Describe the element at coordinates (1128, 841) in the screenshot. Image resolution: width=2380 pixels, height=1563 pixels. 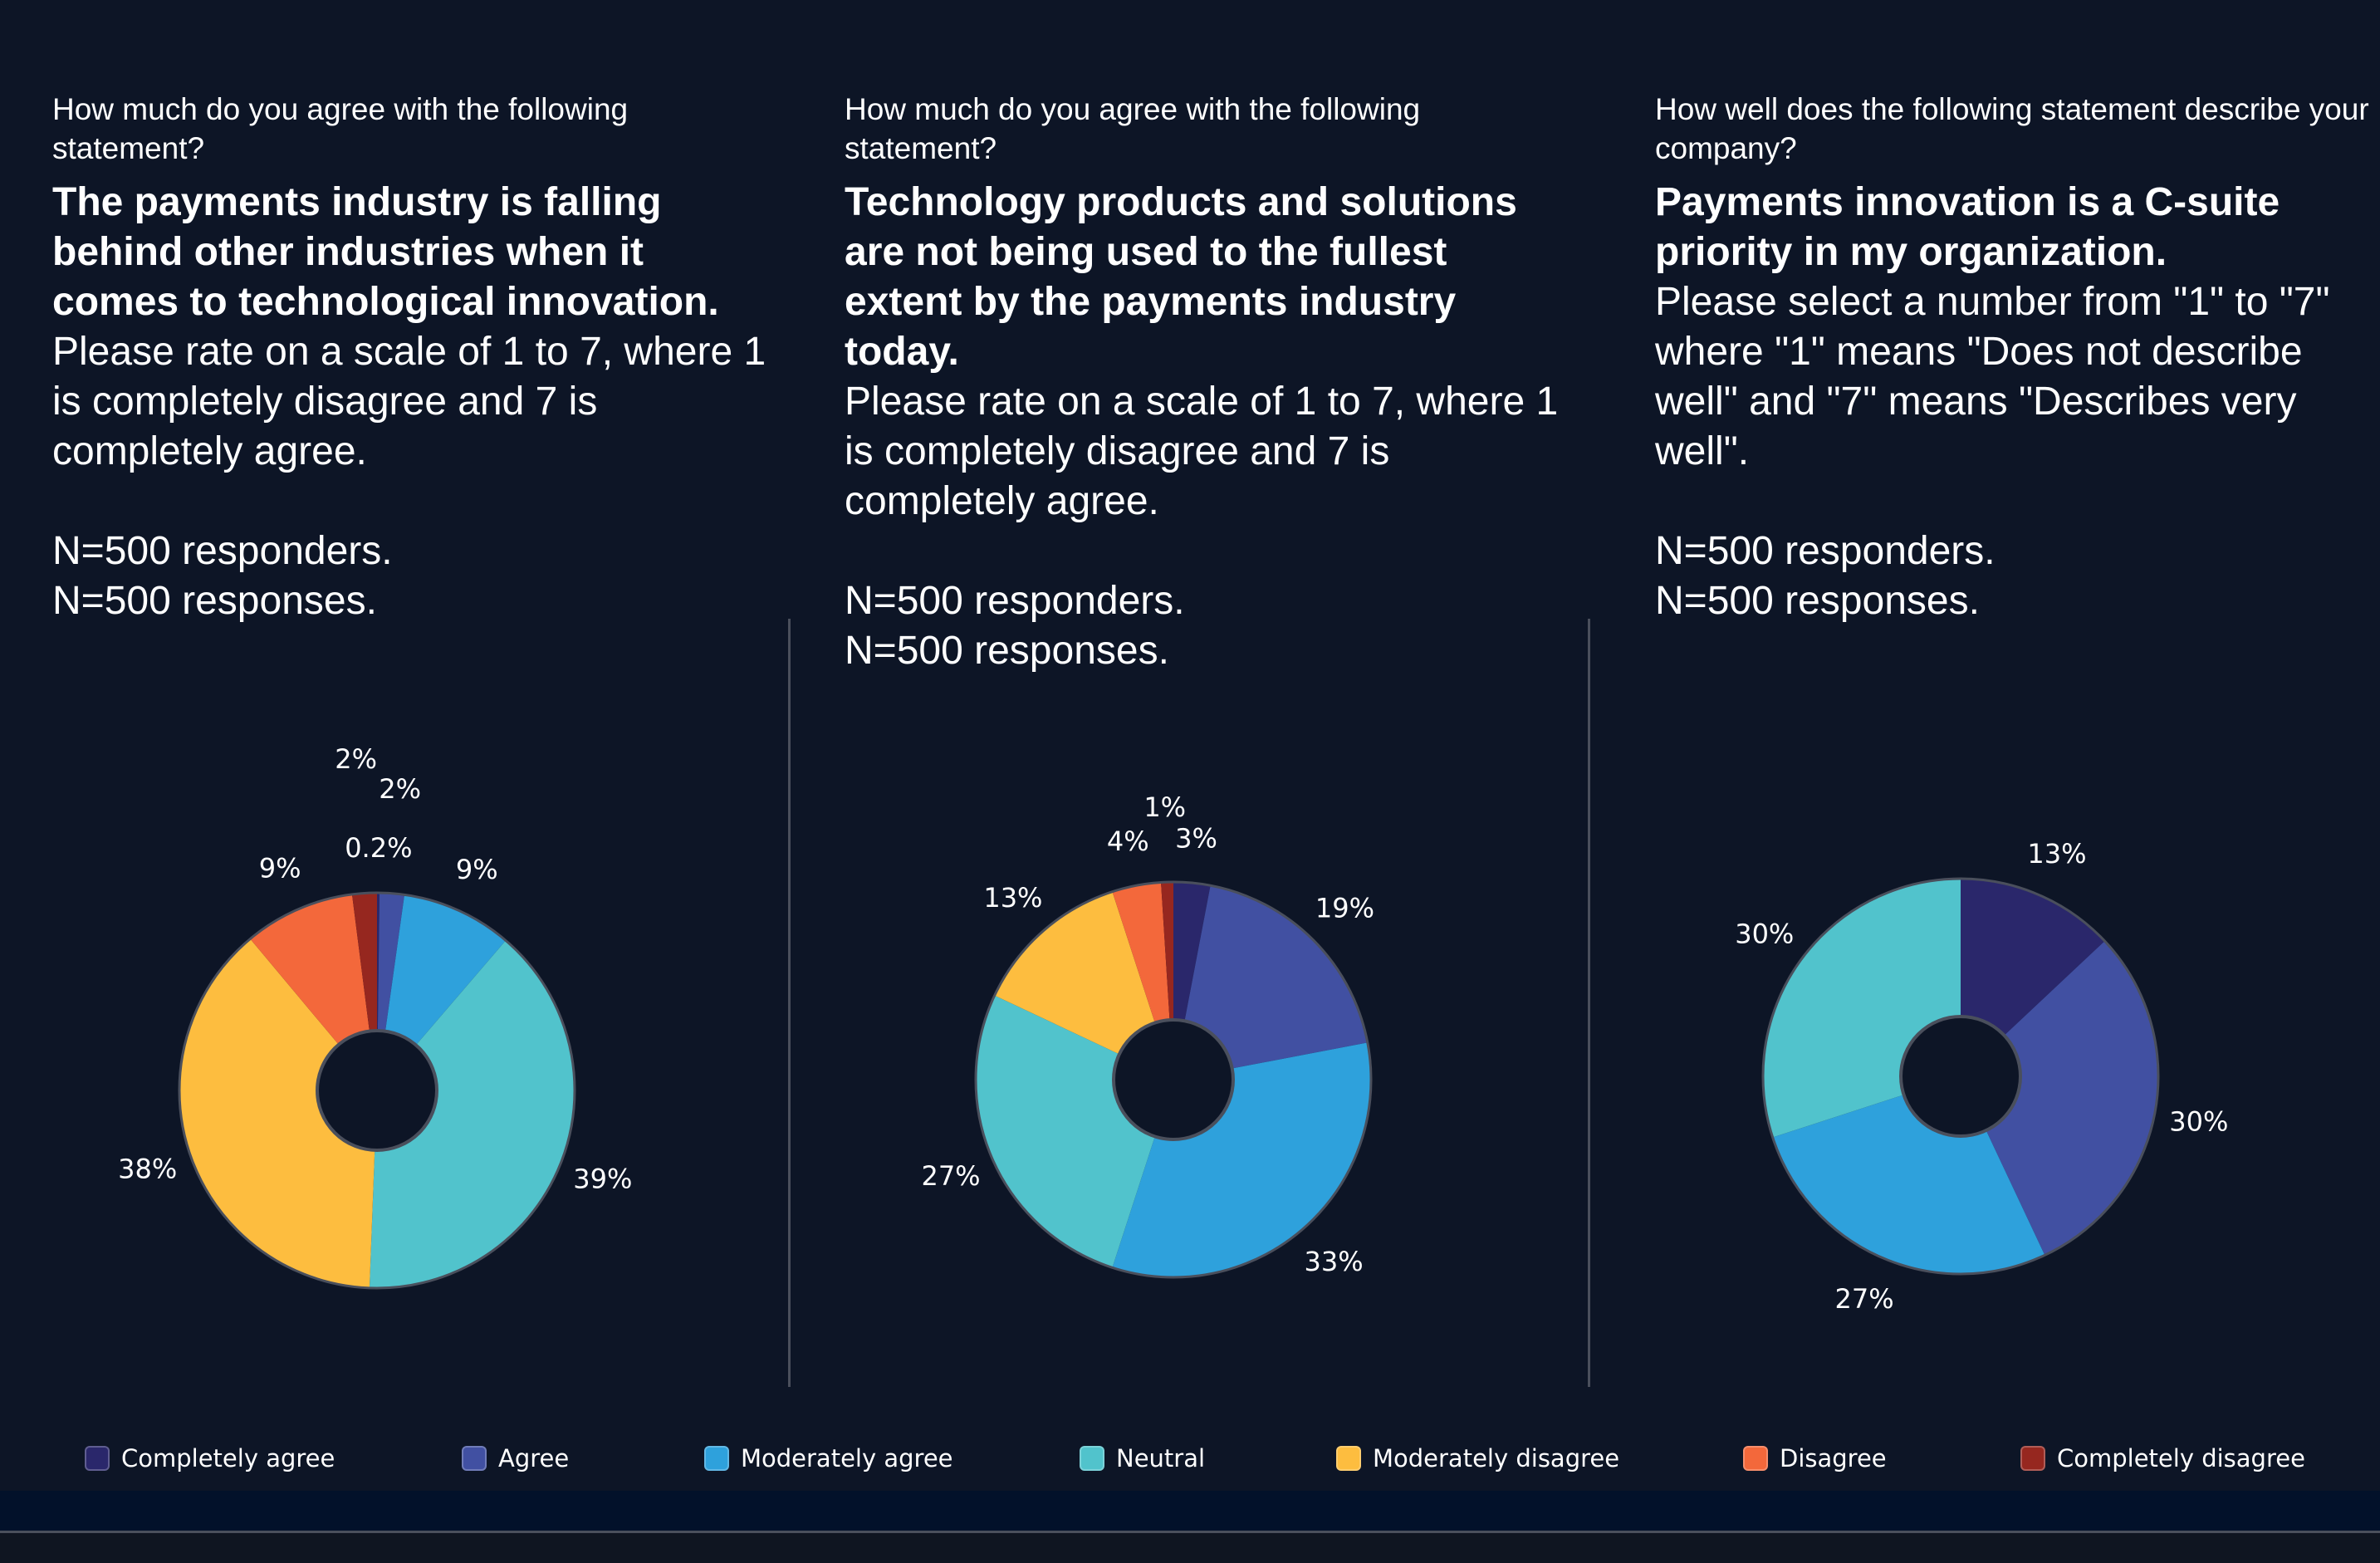
I see `slice-label: 4%` at that location.